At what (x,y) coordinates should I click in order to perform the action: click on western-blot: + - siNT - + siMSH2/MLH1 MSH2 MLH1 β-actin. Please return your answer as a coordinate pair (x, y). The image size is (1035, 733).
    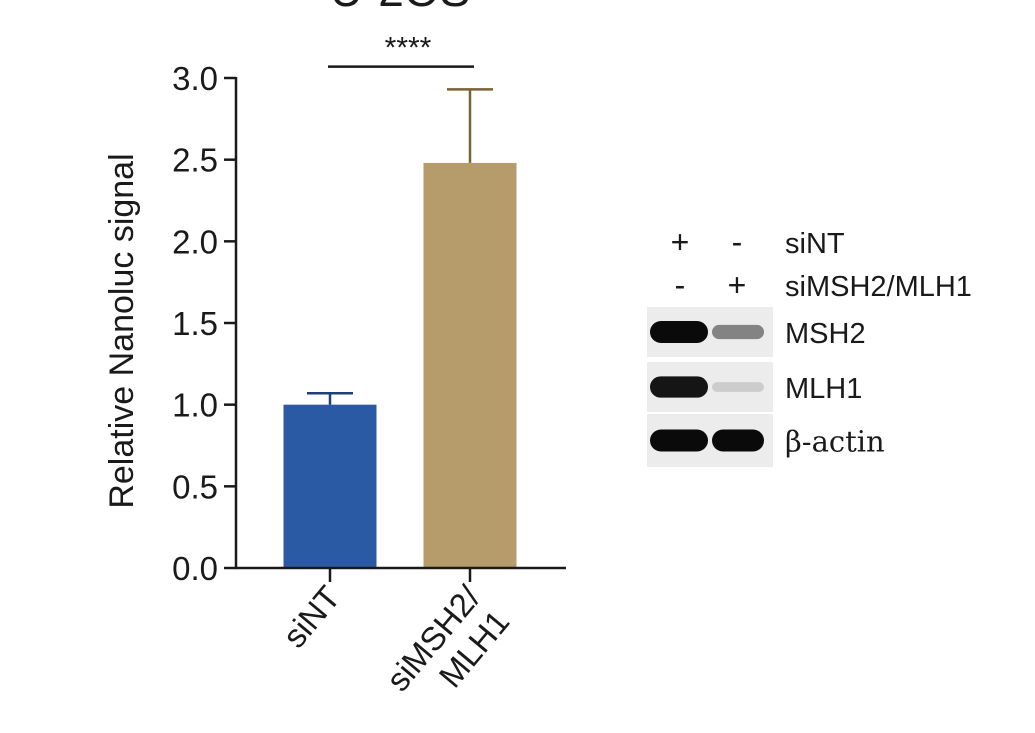
    Looking at the image, I should click on (809, 345).